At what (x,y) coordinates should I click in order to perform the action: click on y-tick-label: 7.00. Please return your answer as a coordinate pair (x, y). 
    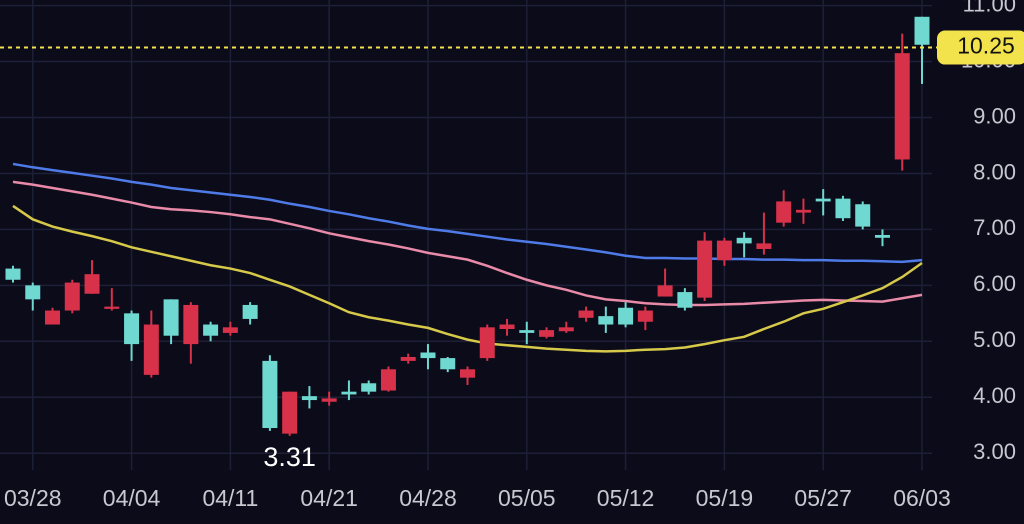
    Looking at the image, I should click on (994, 227).